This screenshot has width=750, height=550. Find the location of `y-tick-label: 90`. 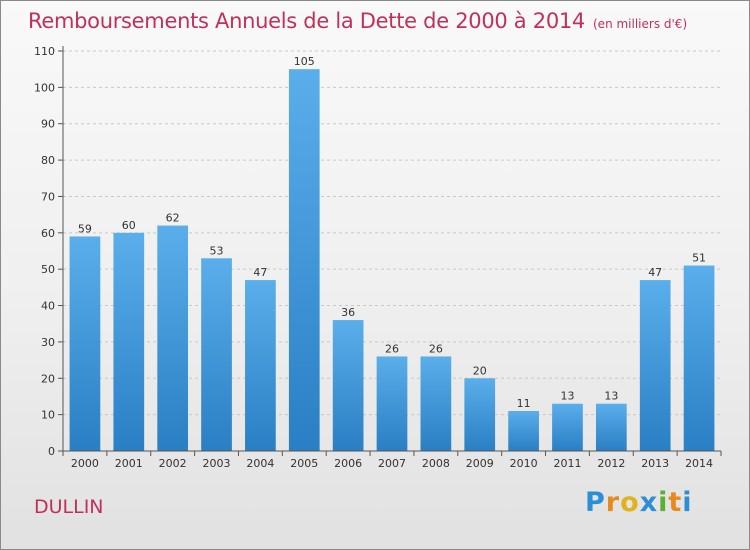

y-tick-label: 90 is located at coordinates (48, 124).